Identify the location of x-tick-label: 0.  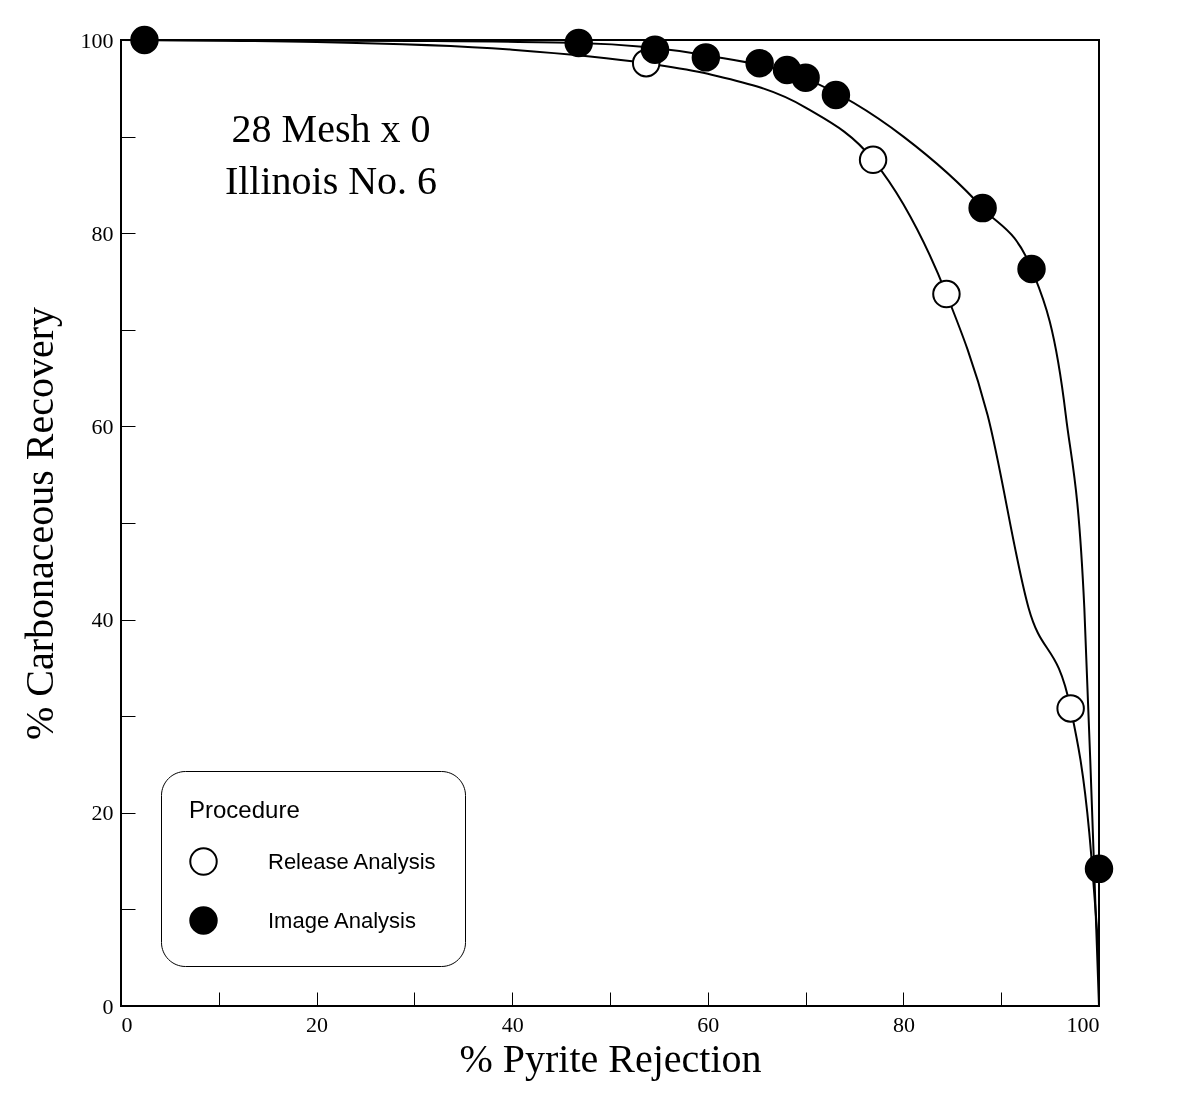
(127, 1024).